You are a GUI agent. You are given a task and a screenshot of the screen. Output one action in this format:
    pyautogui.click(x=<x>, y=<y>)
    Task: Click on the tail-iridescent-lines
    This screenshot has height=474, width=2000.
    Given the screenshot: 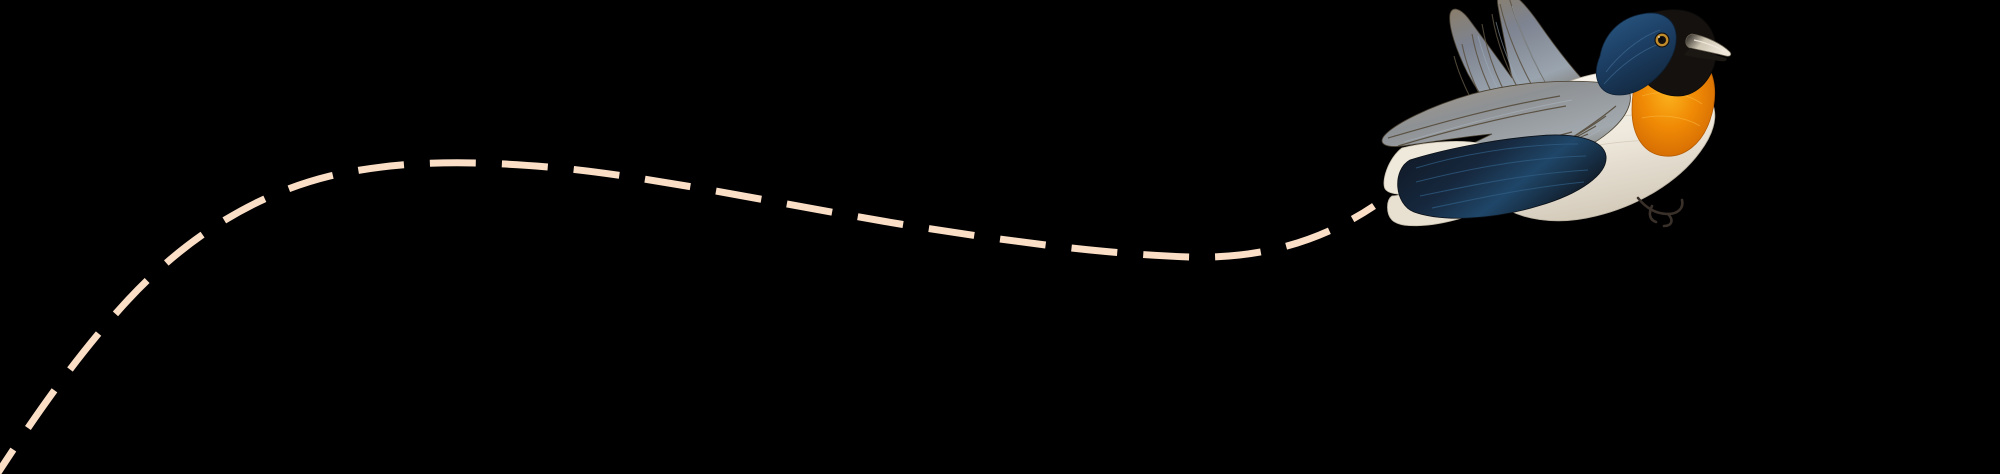 What is the action you would take?
    pyautogui.click(x=1502, y=176)
    